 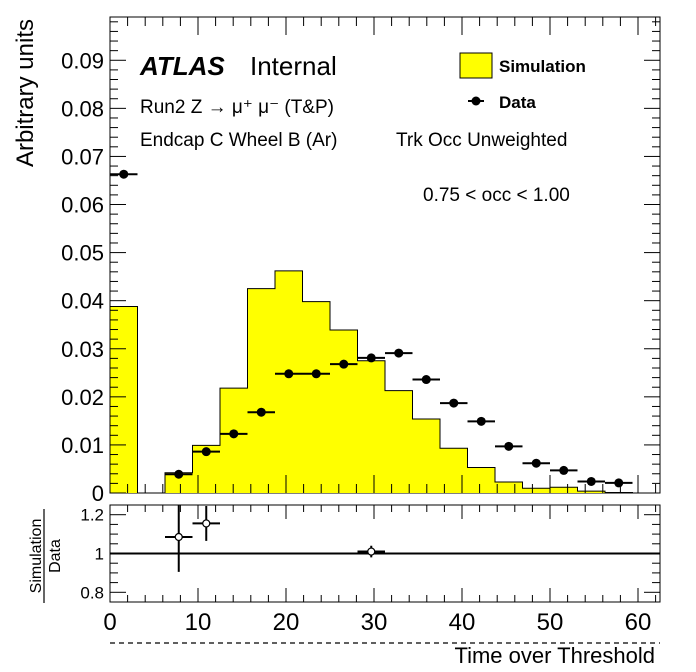 I want to click on ratio-x-tick-label: 10, so click(x=198, y=622).